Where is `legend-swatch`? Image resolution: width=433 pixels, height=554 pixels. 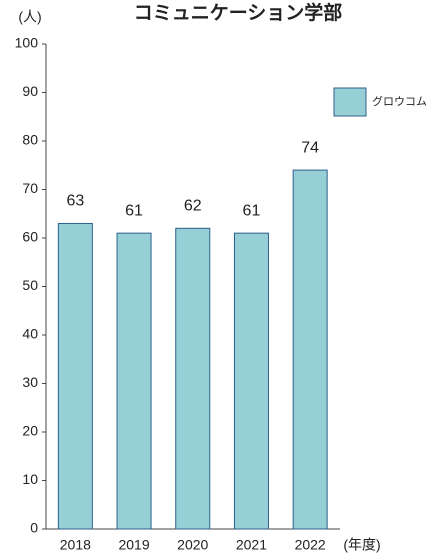 legend-swatch is located at coordinates (350, 102).